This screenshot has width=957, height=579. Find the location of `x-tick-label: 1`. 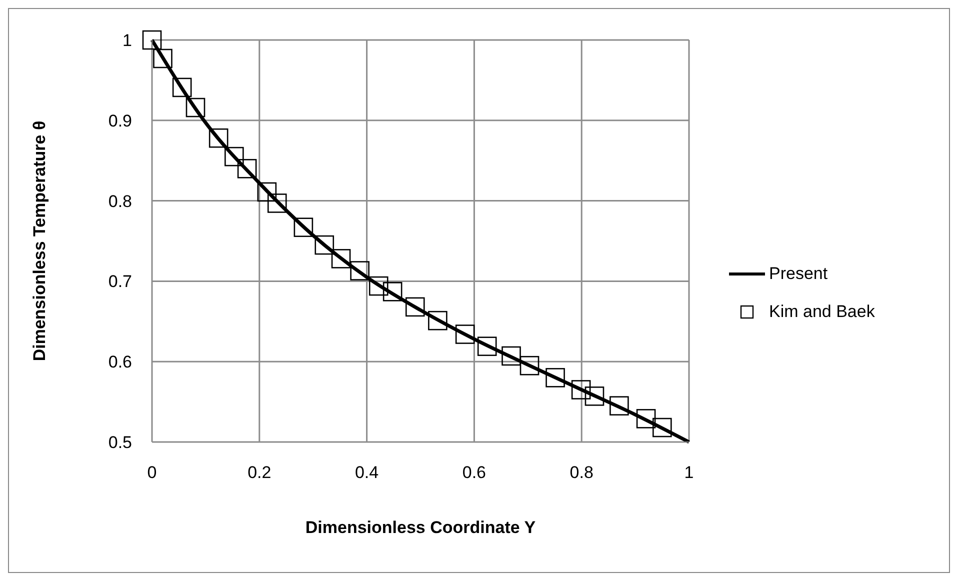

x-tick-label: 1 is located at coordinates (689, 472).